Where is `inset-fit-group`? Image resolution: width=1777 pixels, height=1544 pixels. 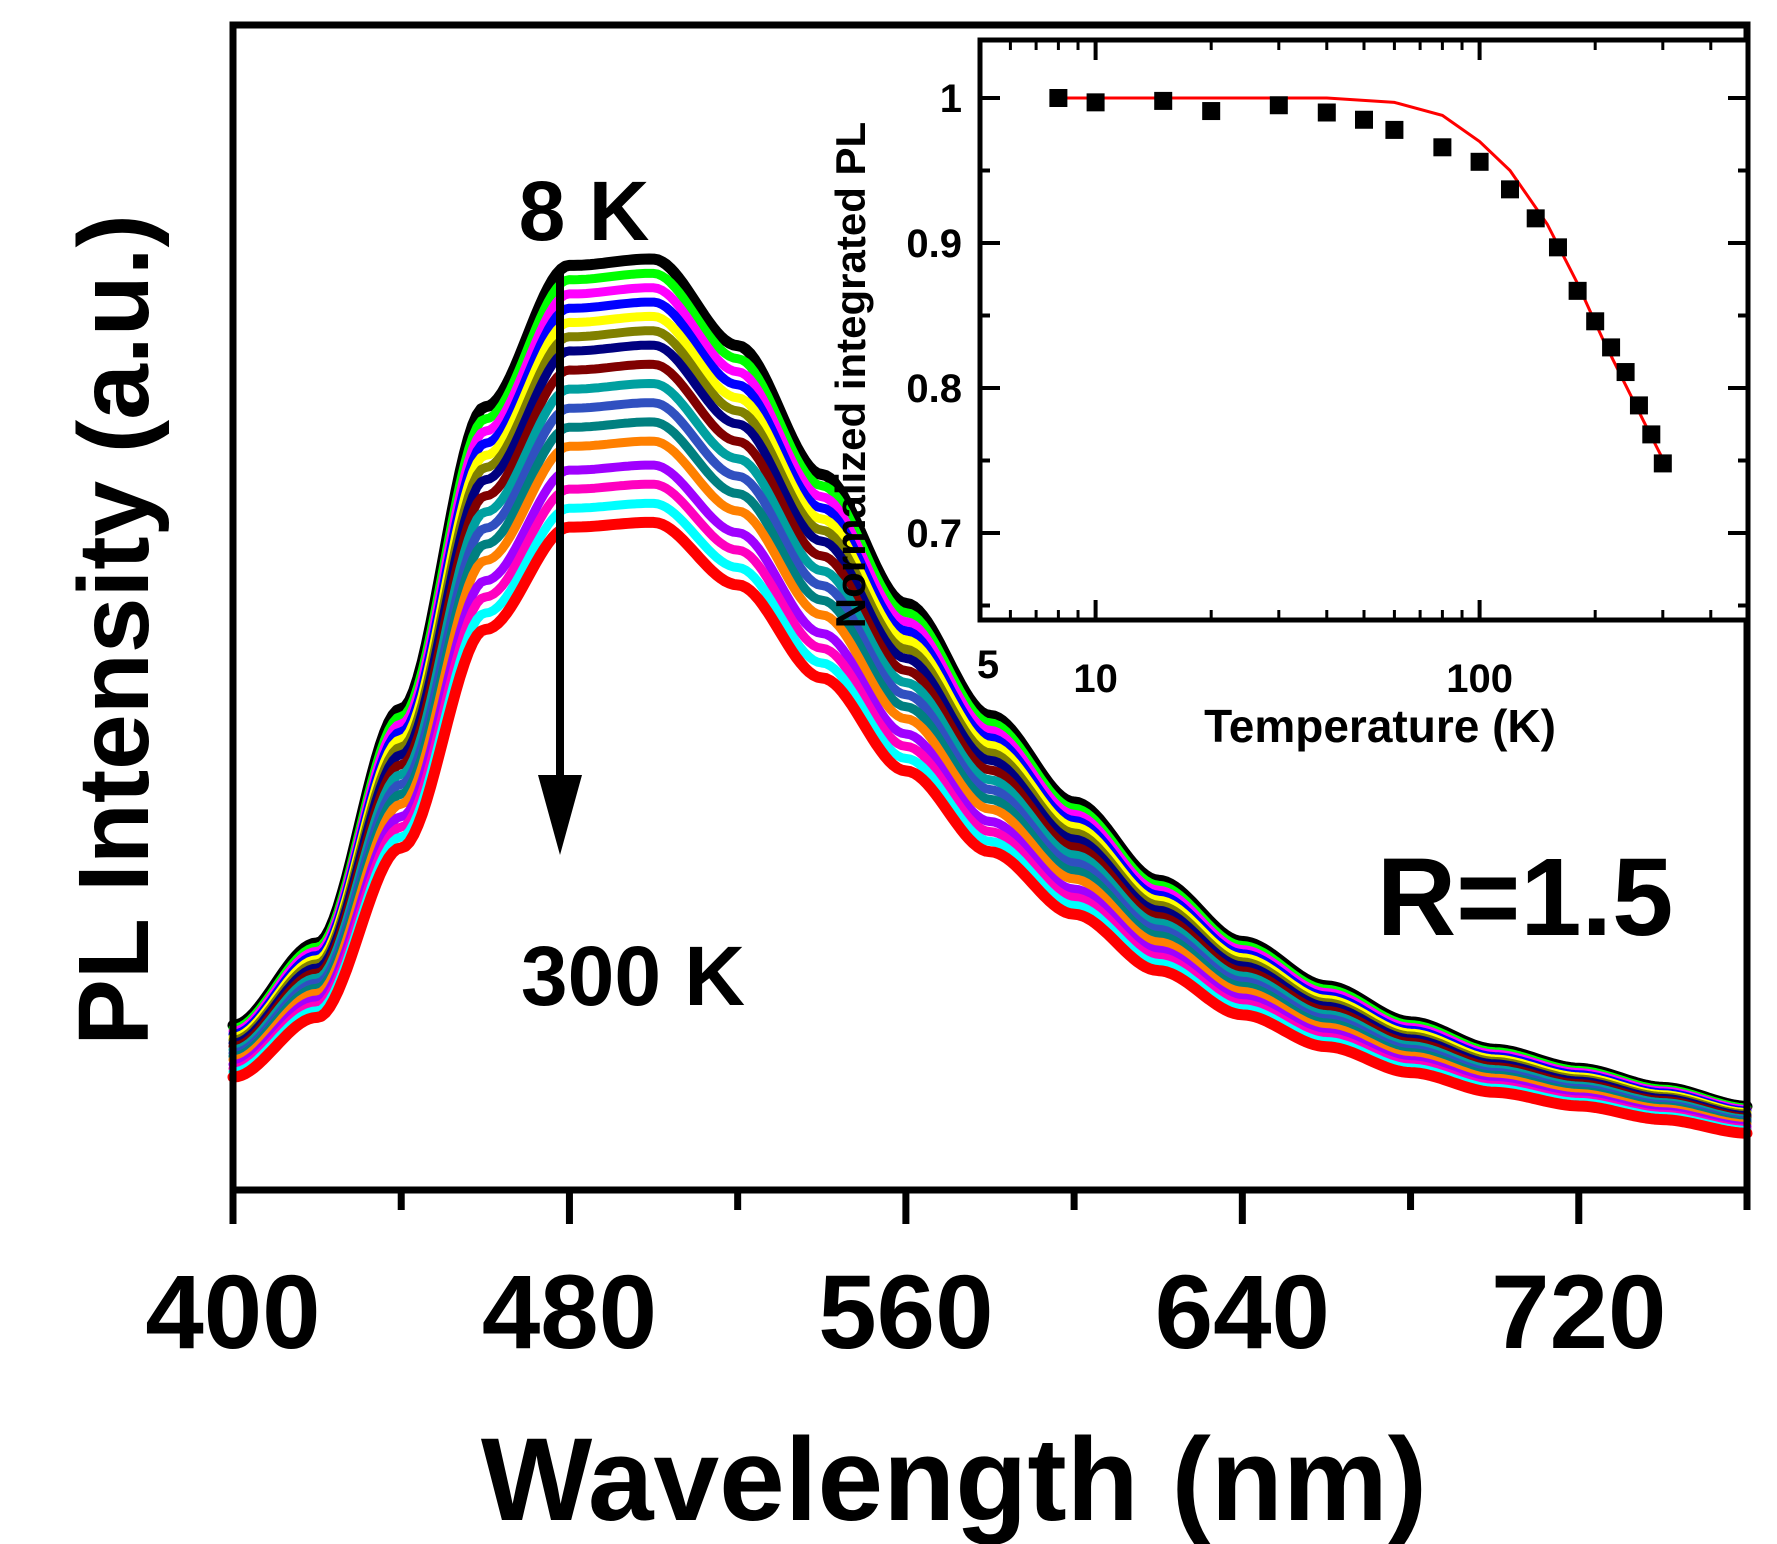 inset-fit-group is located at coordinates (1361, 278).